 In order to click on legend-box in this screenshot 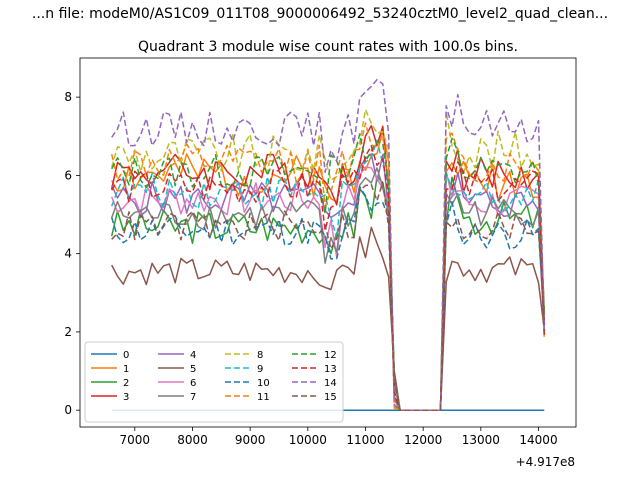, I will do `click(214, 382)`.